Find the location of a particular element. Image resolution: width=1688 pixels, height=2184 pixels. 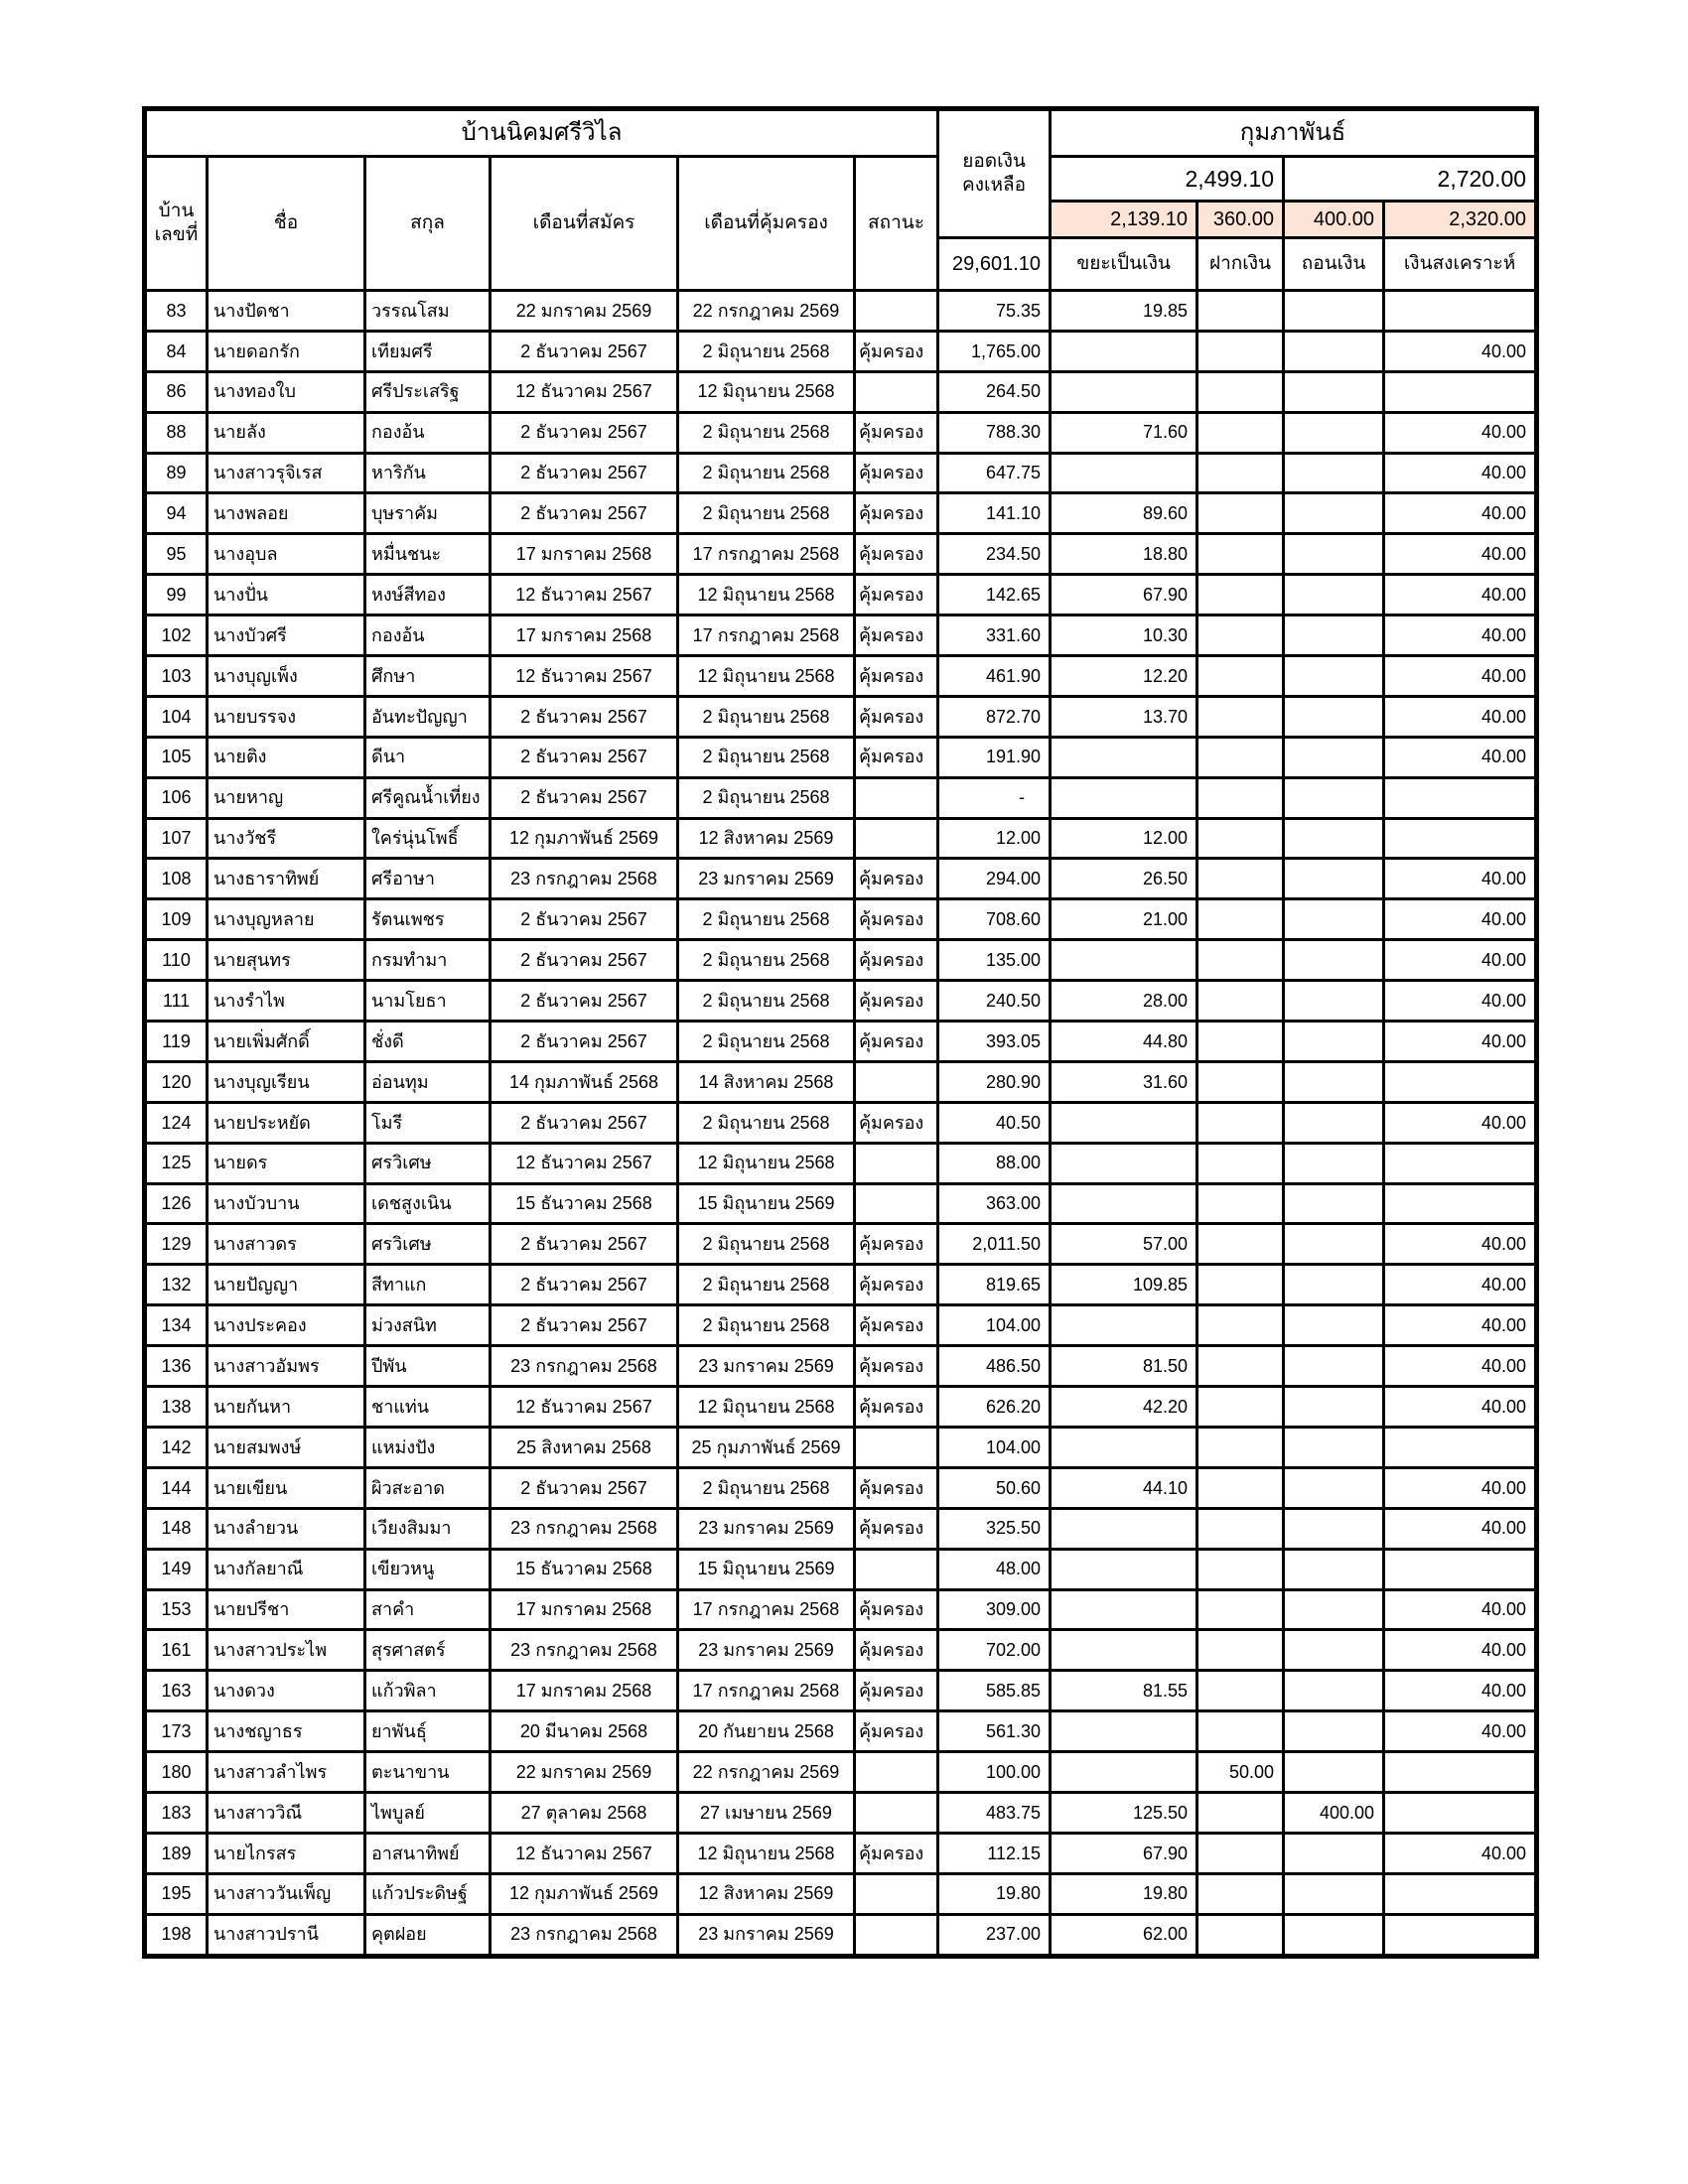

balance-cell: 191.90 is located at coordinates (994, 757).